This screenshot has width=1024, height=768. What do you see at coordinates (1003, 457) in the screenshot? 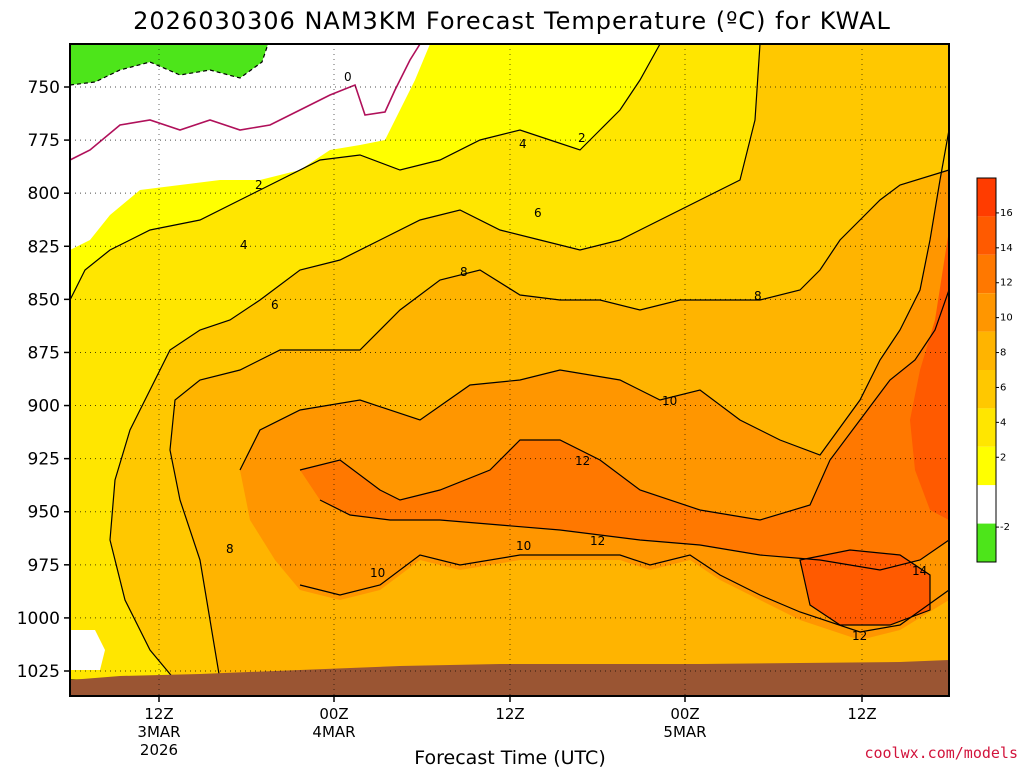
I see `colorbar-tick-label: 2` at bounding box center [1003, 457].